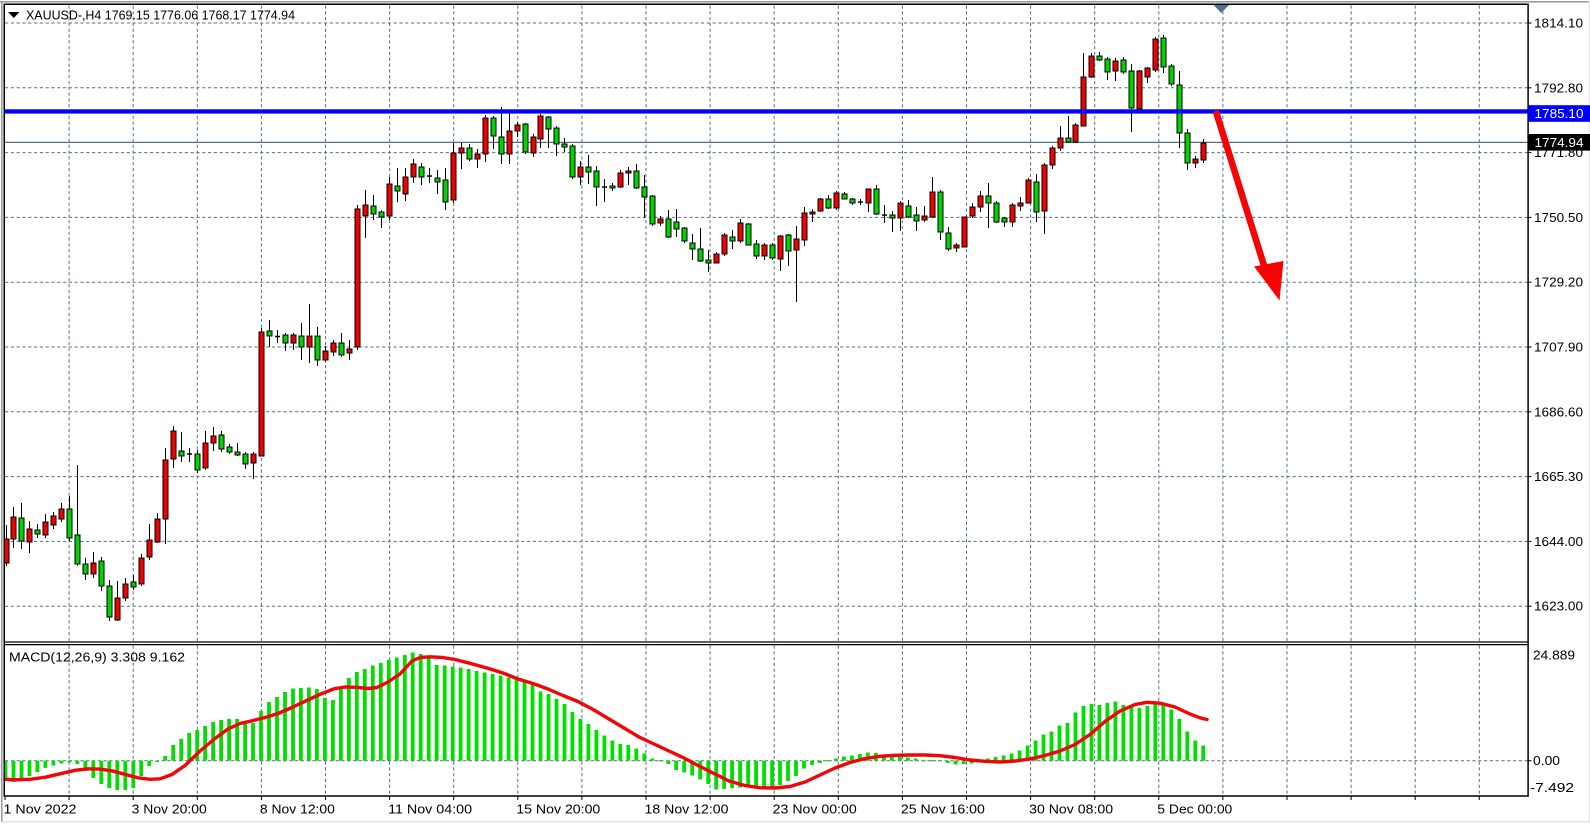  What do you see at coordinates (815, 809) in the screenshot?
I see `svg-text: 23 Nov 00:00` at bounding box center [815, 809].